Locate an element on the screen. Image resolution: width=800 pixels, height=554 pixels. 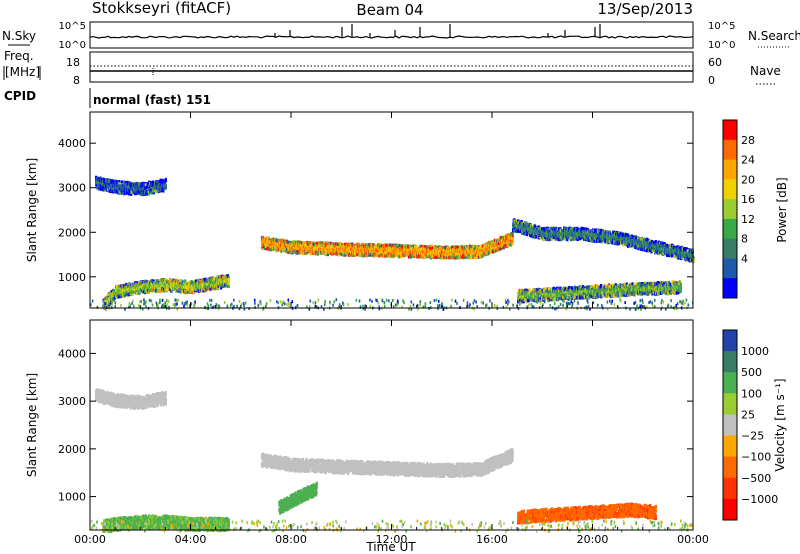
date-title: 13/Sep/2013 is located at coordinates (645, 9).